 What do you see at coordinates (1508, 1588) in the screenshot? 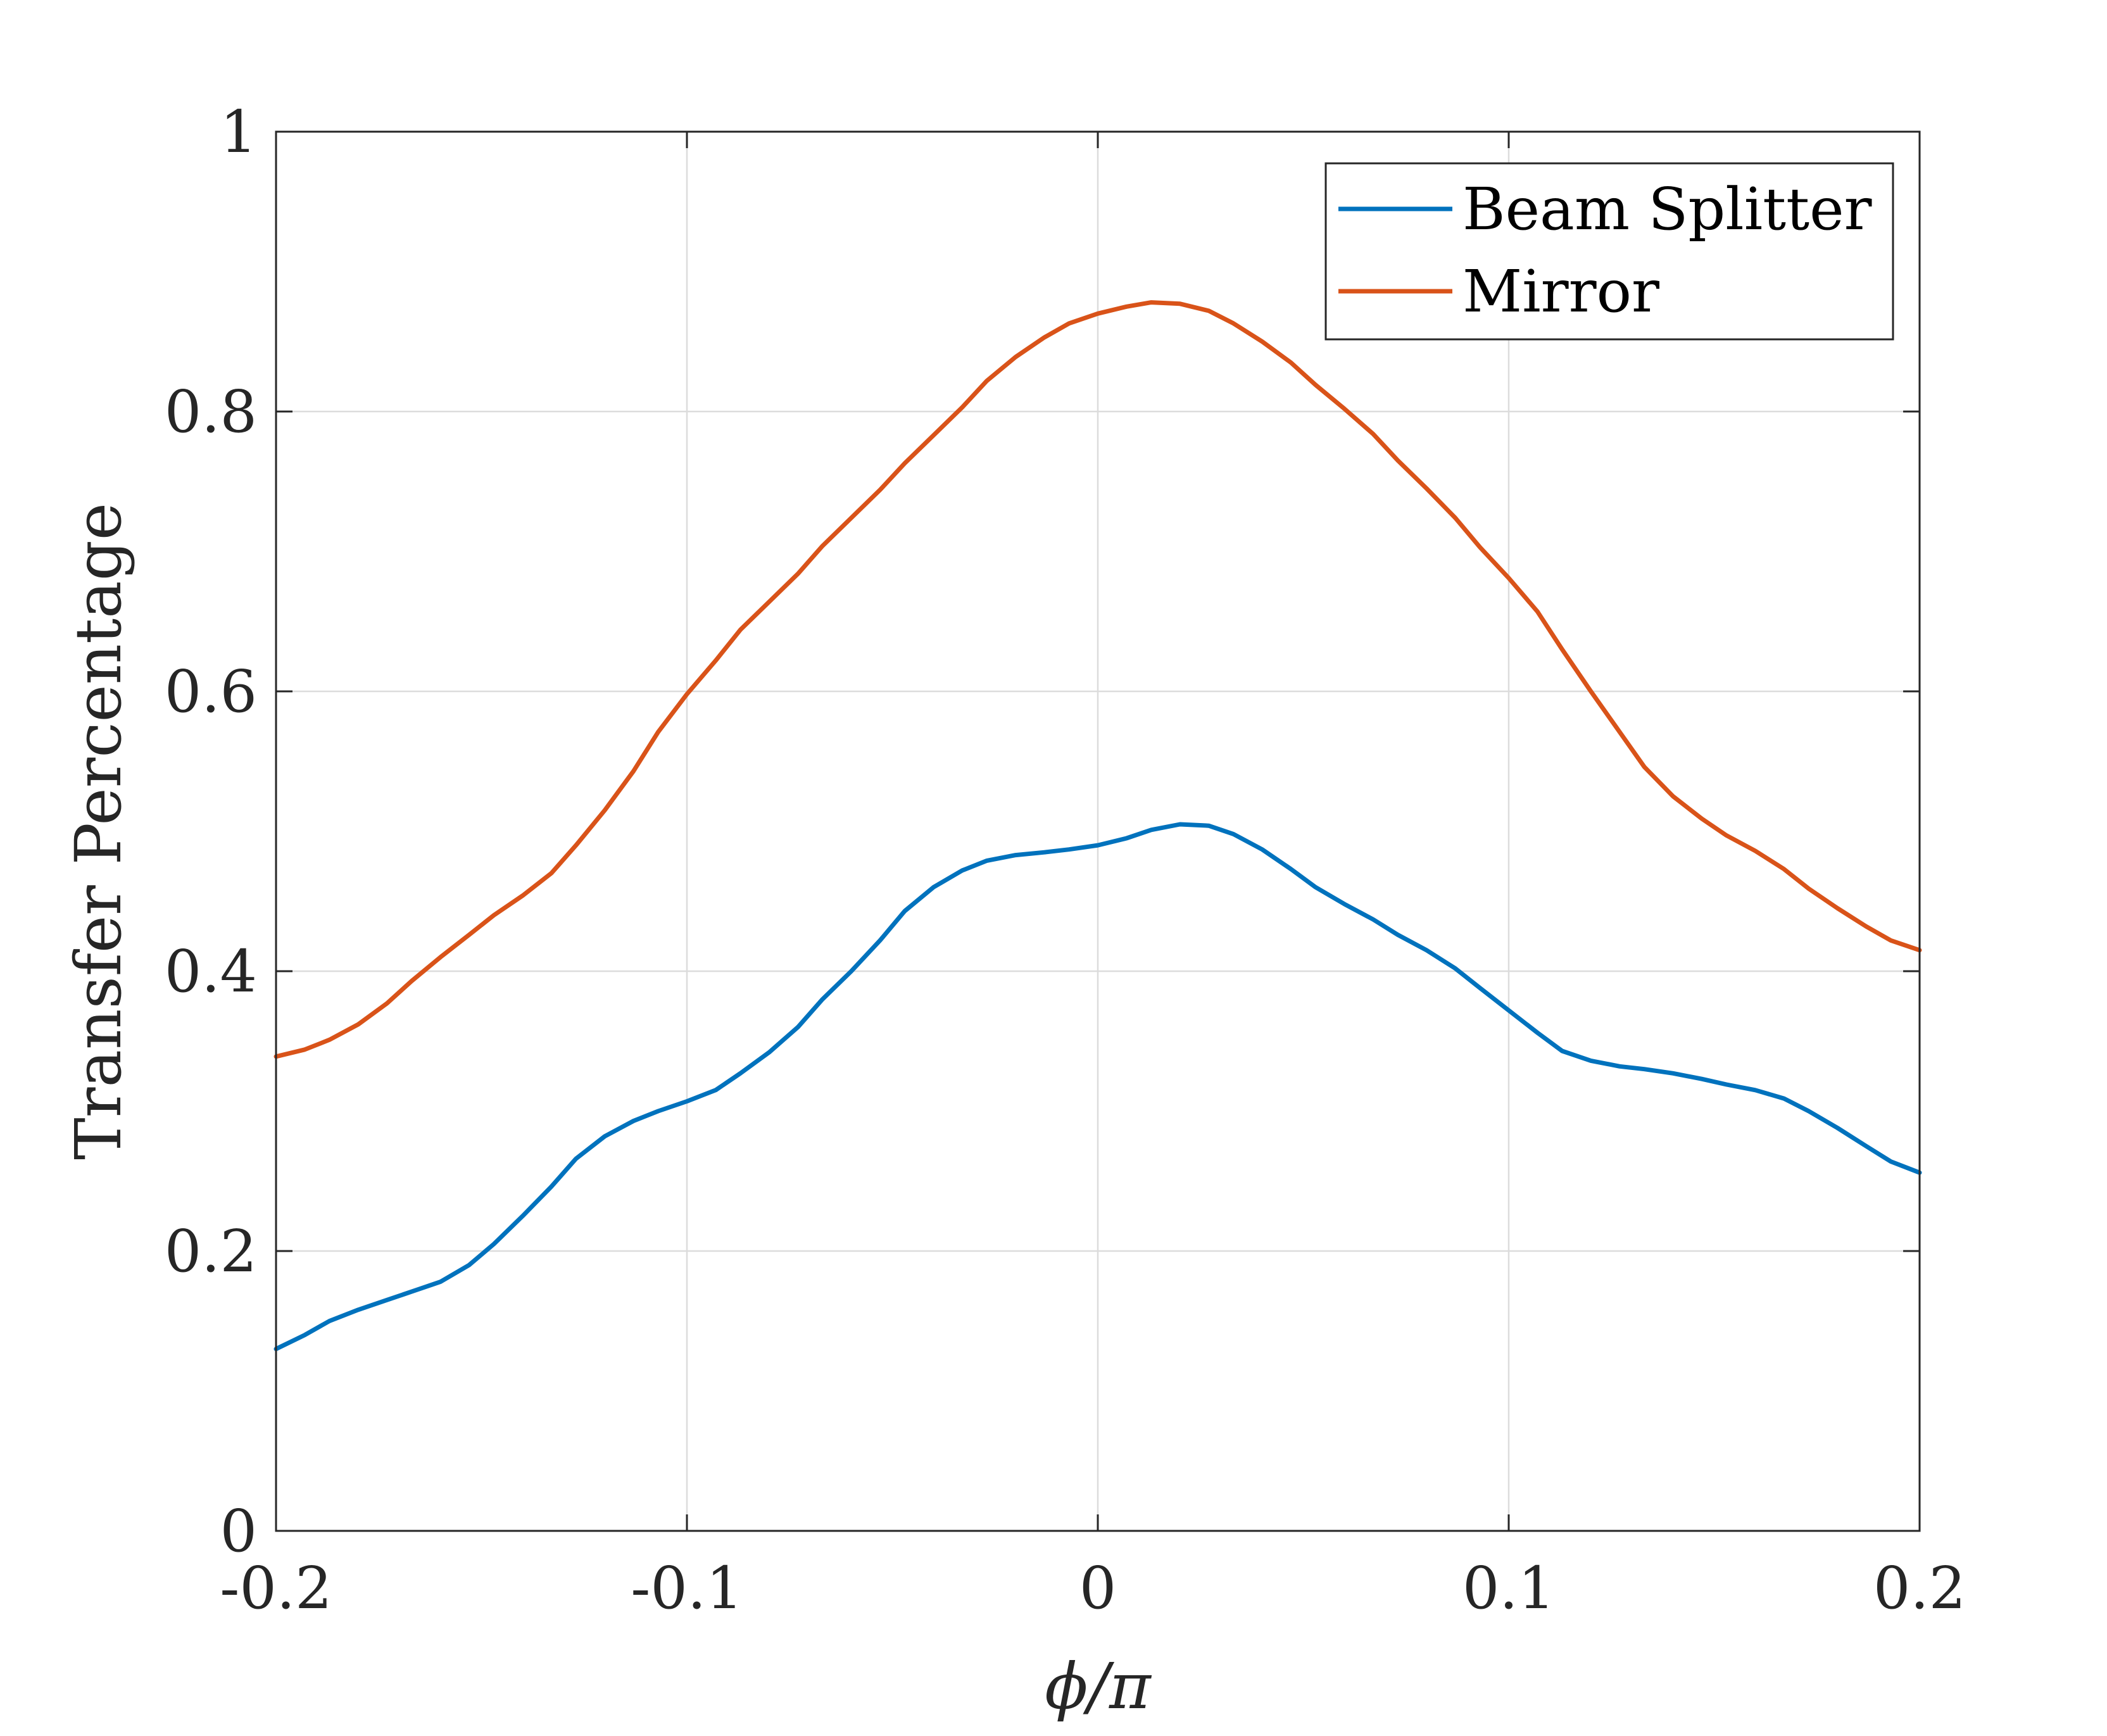
I see `x-tick-label: 0.1` at bounding box center [1508, 1588].